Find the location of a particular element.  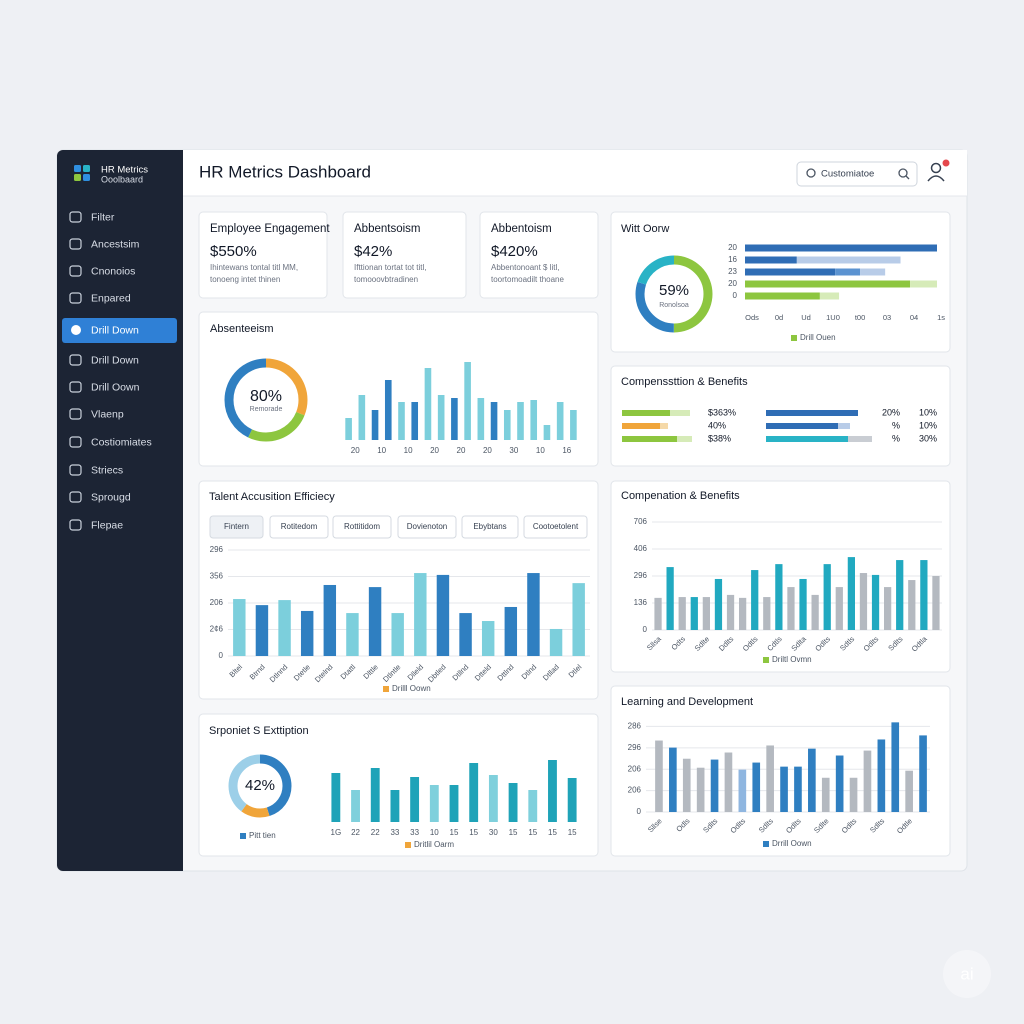

avatar-body is located at coordinates (936, 178).